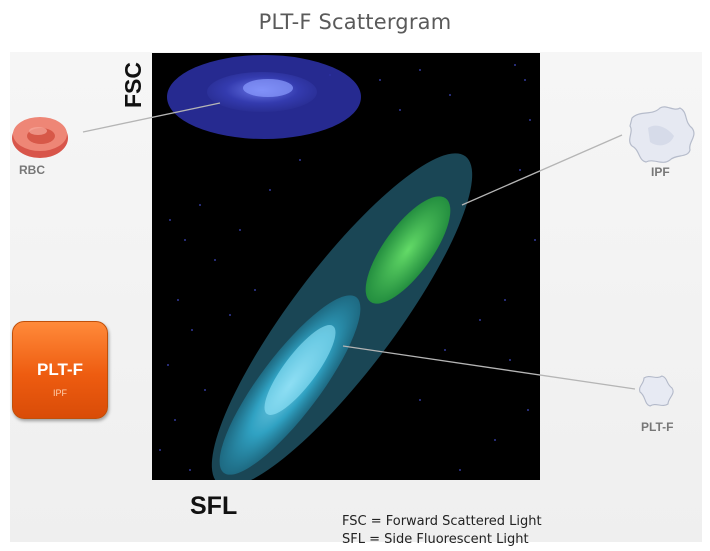  What do you see at coordinates (151, 117) in the screenshot?
I see `rbc-pointer-line` at bounding box center [151, 117].